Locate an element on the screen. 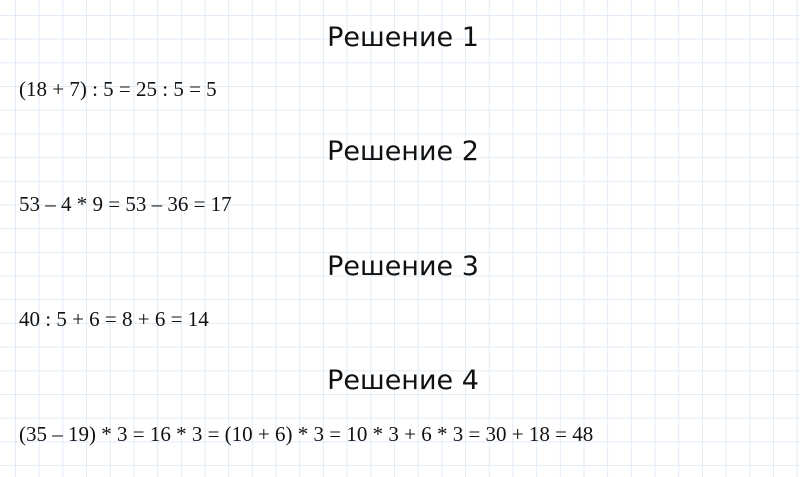 The height and width of the screenshot is (477, 800). solution-2-equation: 53 – 4 * 9 = 53 – 36 = 17 is located at coordinates (125, 204).